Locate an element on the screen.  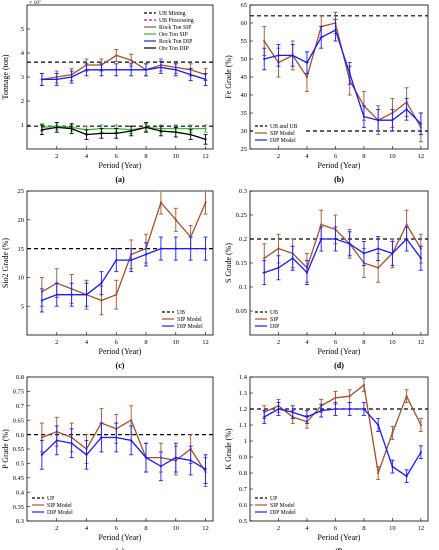
y-tick-label: 20 is located at coordinates (21, 220).